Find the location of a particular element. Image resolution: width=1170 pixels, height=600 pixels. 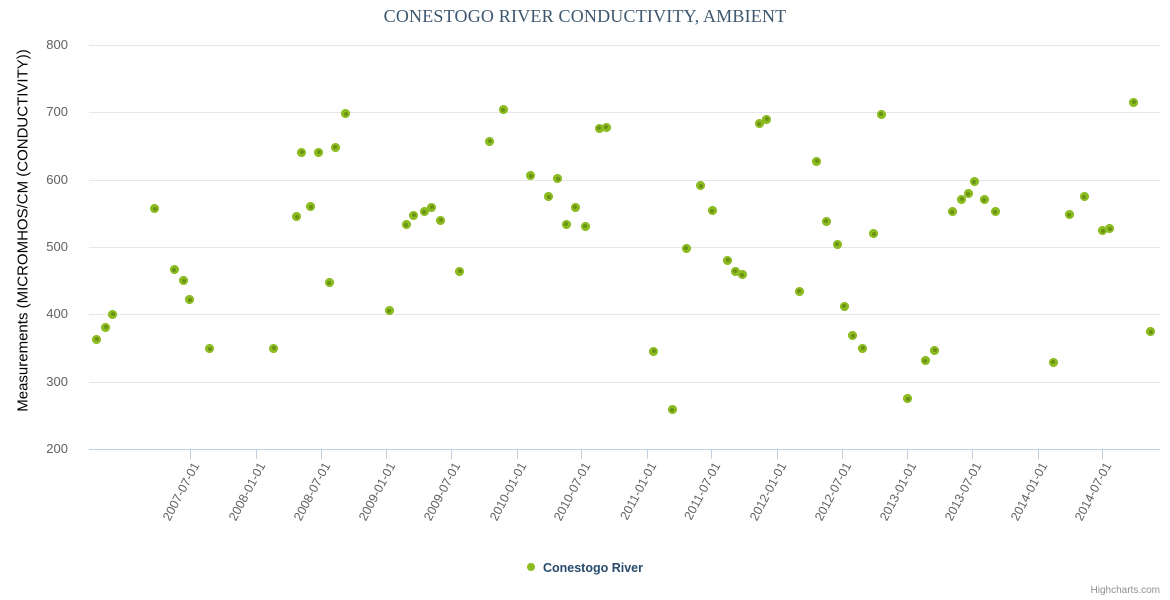

x-axis-tick-label: 2012-07-01 is located at coordinates (833, 492).